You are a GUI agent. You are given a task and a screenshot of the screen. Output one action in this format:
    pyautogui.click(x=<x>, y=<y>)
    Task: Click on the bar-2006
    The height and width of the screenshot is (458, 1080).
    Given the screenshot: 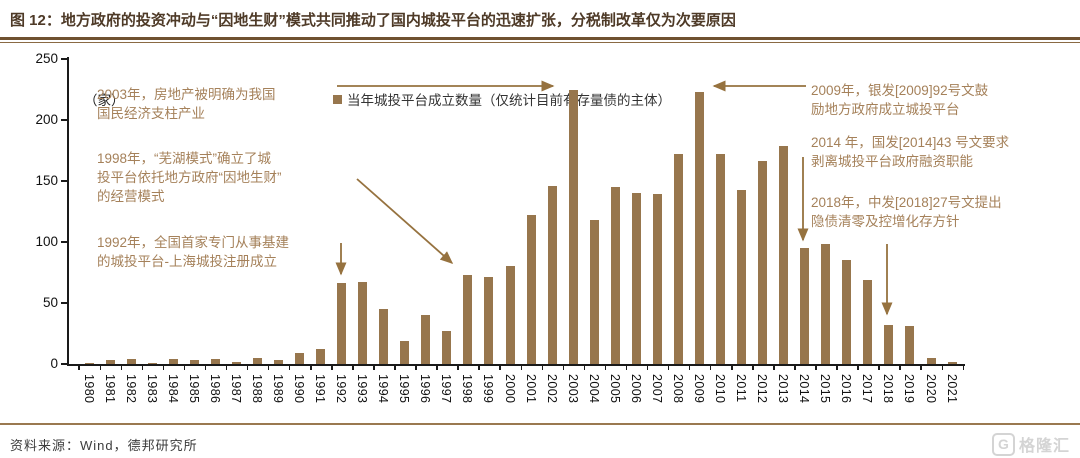 What is the action you would take?
    pyautogui.click(x=636, y=278)
    